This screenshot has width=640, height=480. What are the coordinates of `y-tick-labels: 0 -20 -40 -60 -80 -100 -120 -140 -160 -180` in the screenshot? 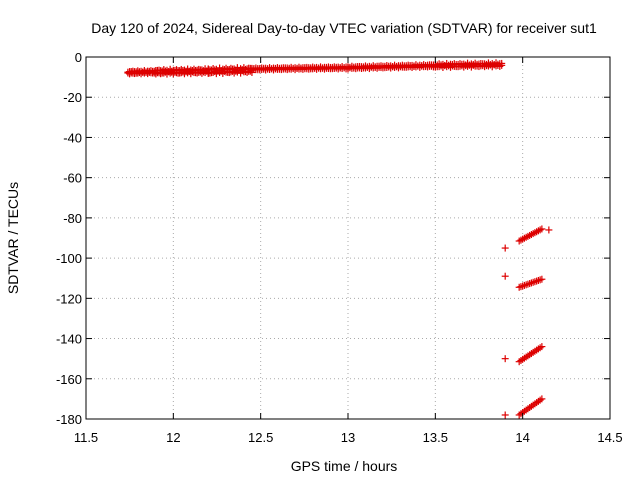 It's located at (69, 238).